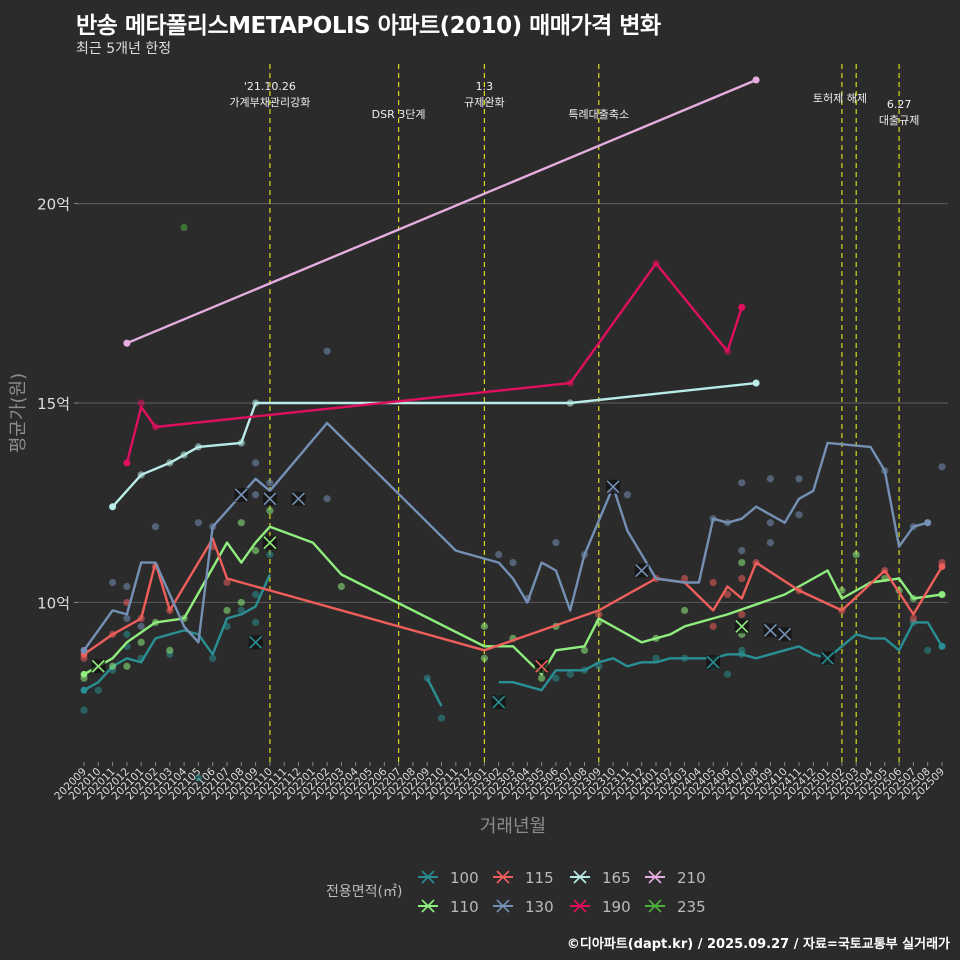 The image size is (960, 960). Describe the element at coordinates (691, 907) in the screenshot. I see `legend-label-235: 235` at that location.